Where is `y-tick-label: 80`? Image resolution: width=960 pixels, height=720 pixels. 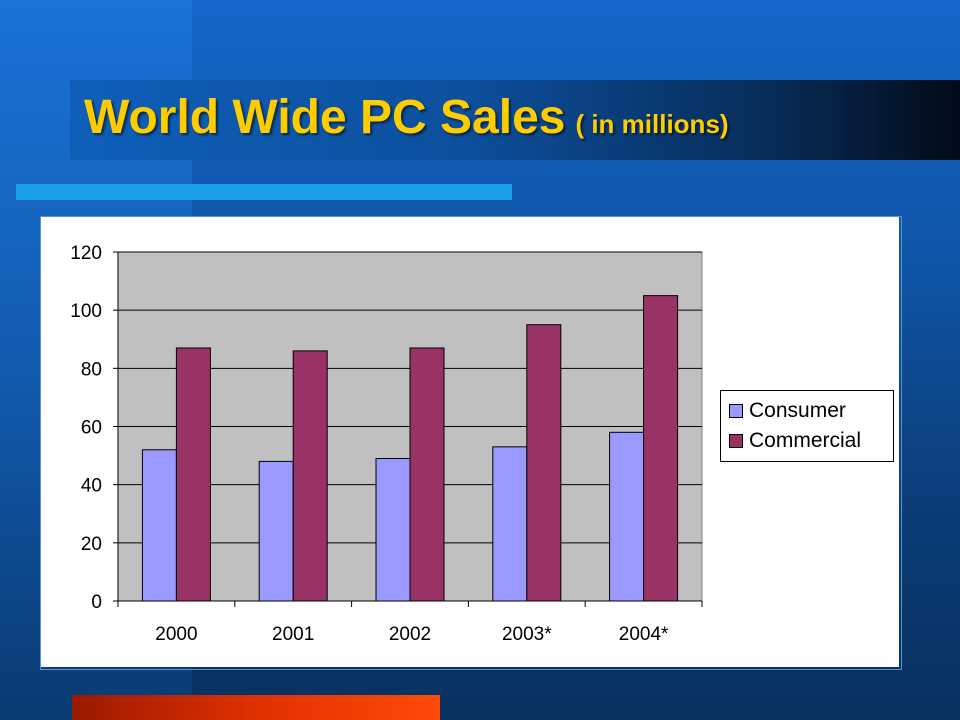 y-tick-label: 80 is located at coordinates (91, 369).